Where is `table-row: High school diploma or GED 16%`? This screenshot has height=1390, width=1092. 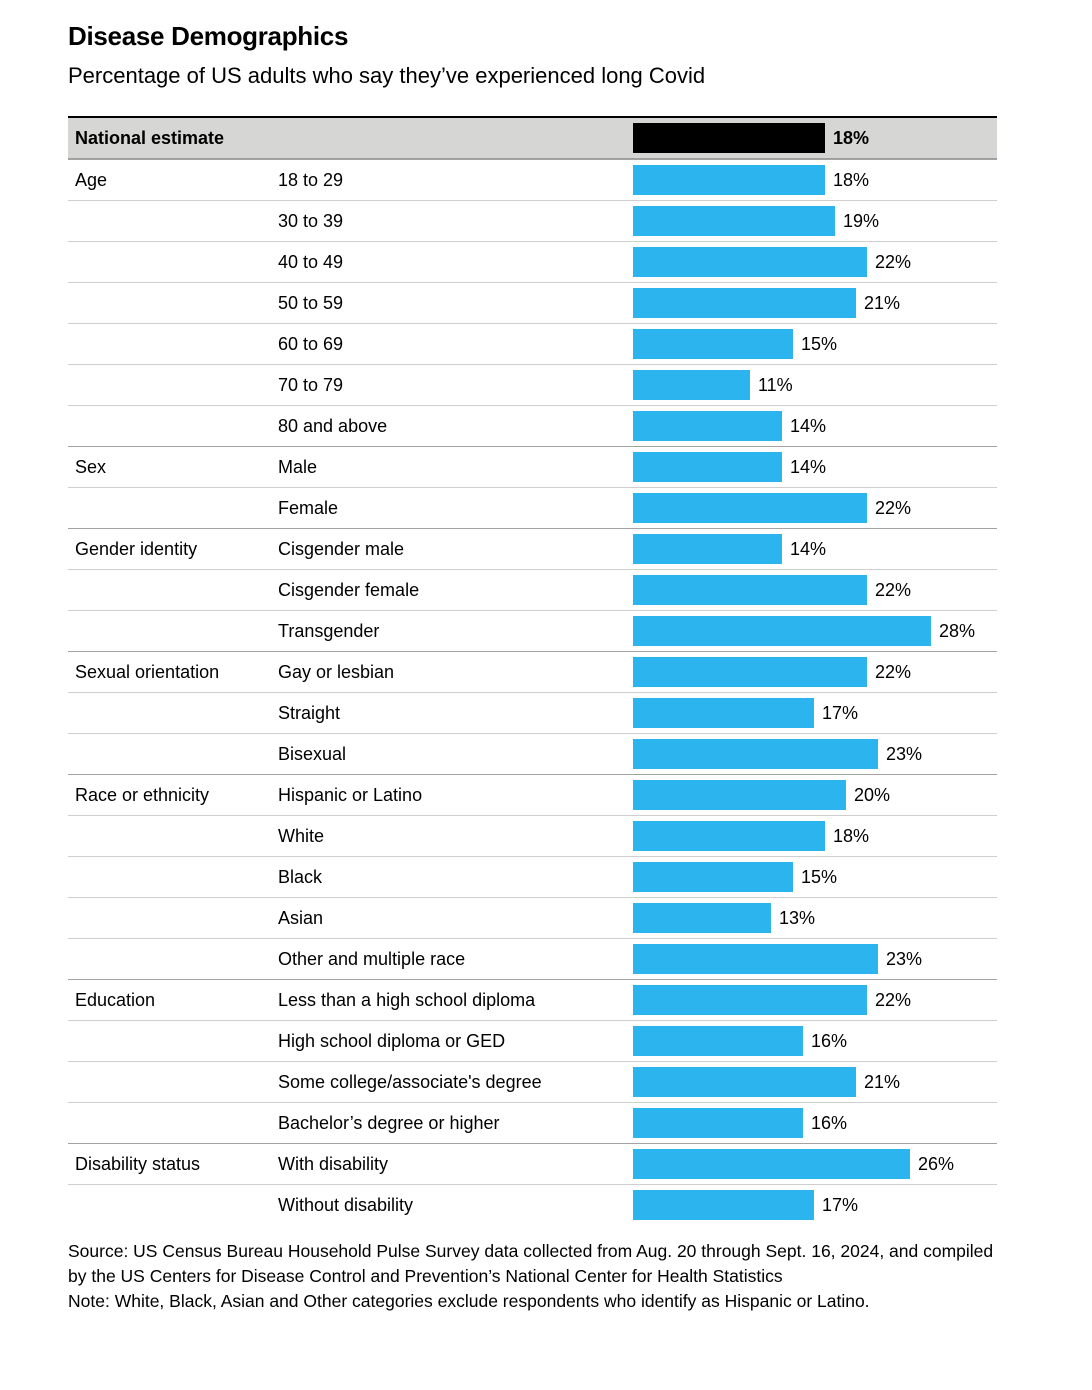
table-row: High school diploma or GED 16% is located at coordinates (532, 1040).